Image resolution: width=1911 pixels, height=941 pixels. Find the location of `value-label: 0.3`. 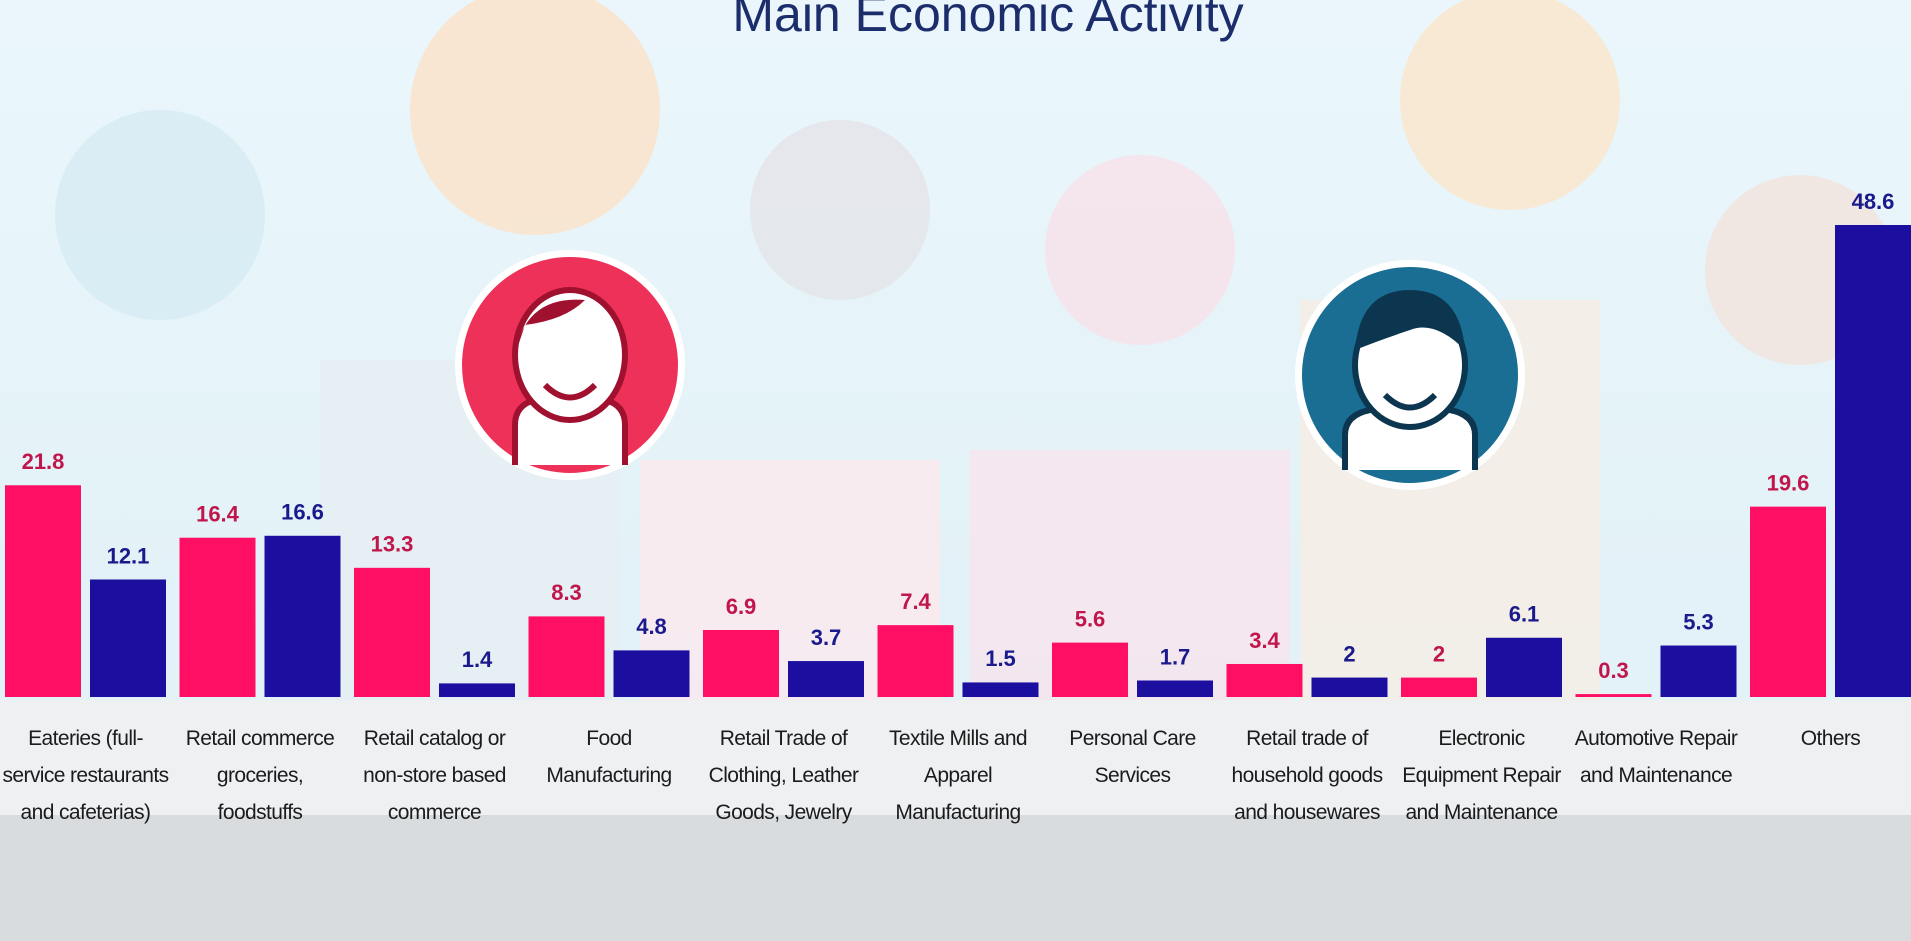

value-label: 0.3 is located at coordinates (1613, 670).